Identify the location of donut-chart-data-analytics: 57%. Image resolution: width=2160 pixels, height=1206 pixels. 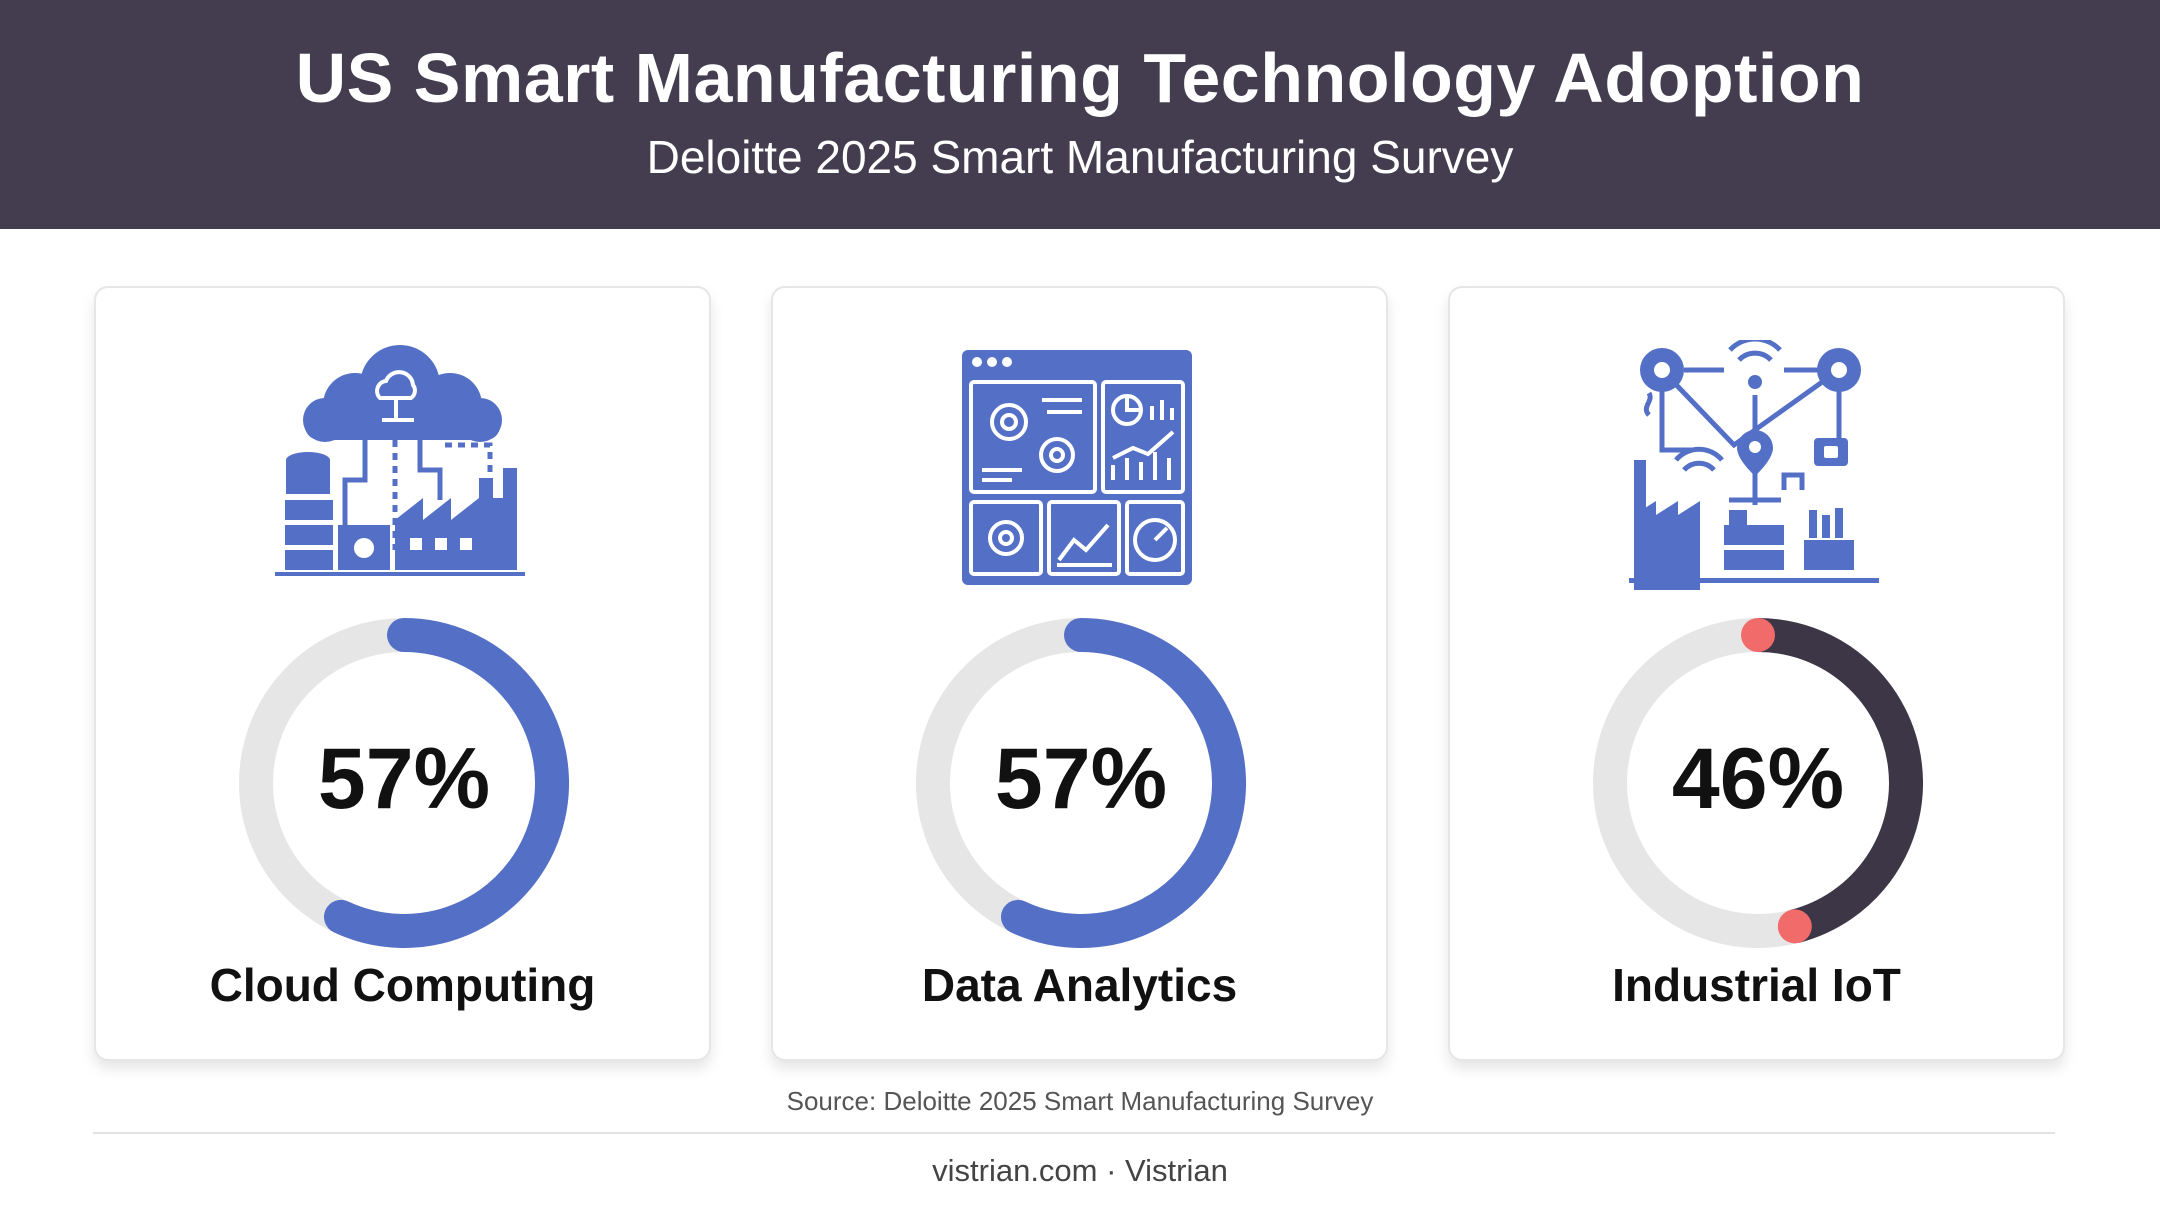
(1081, 783).